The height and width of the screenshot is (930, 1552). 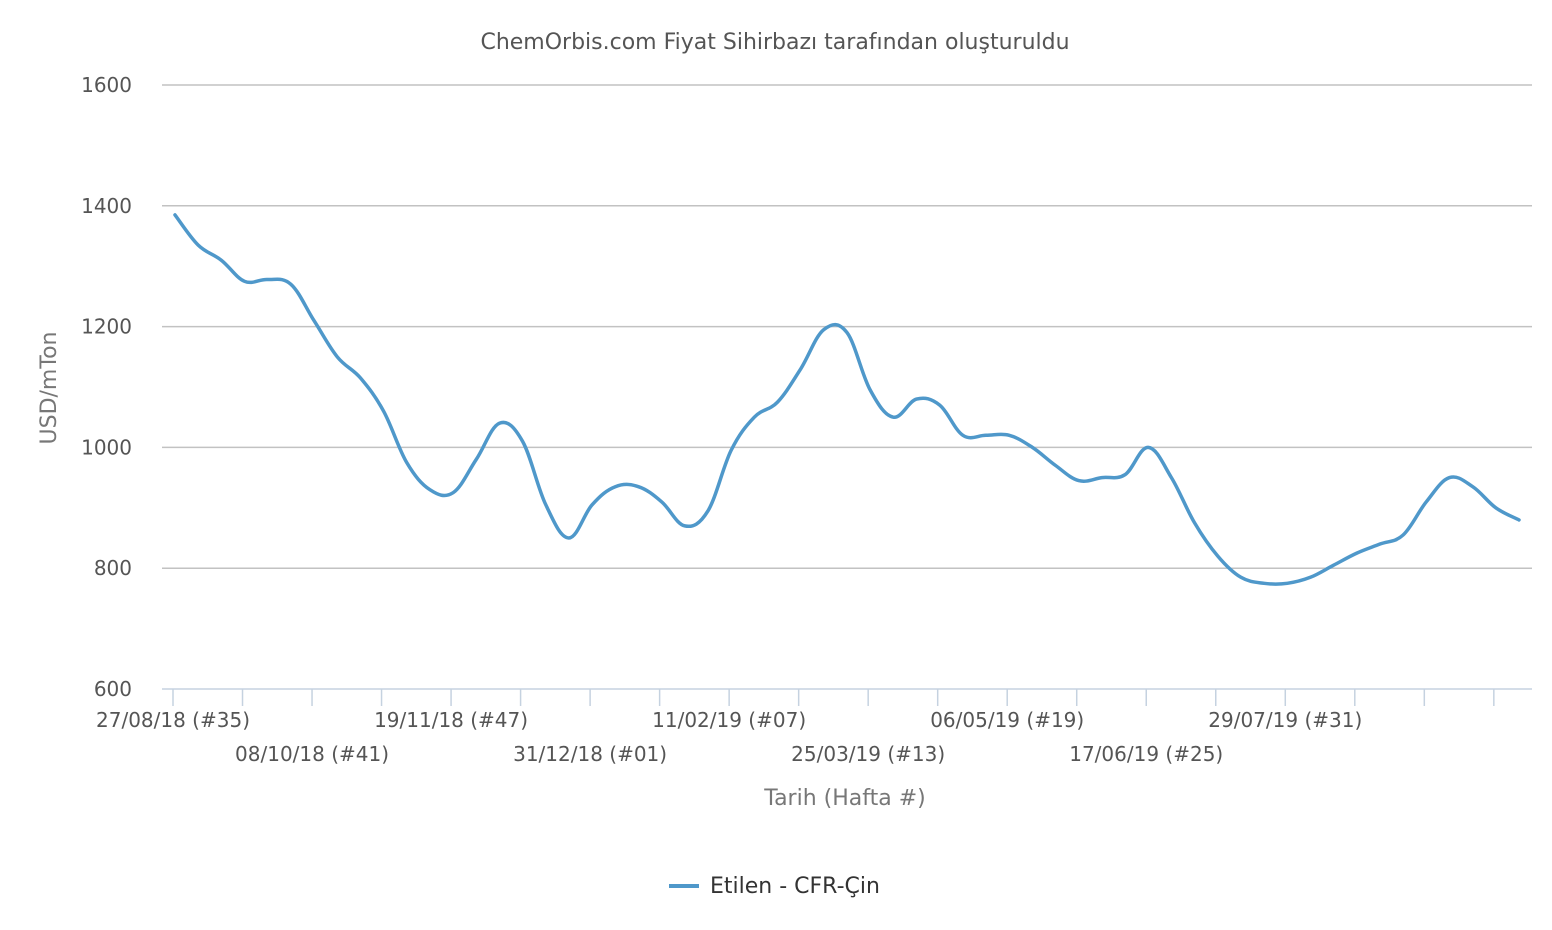 I want to click on legend: Etilen - CFR-Çin, so click(x=774, y=886).